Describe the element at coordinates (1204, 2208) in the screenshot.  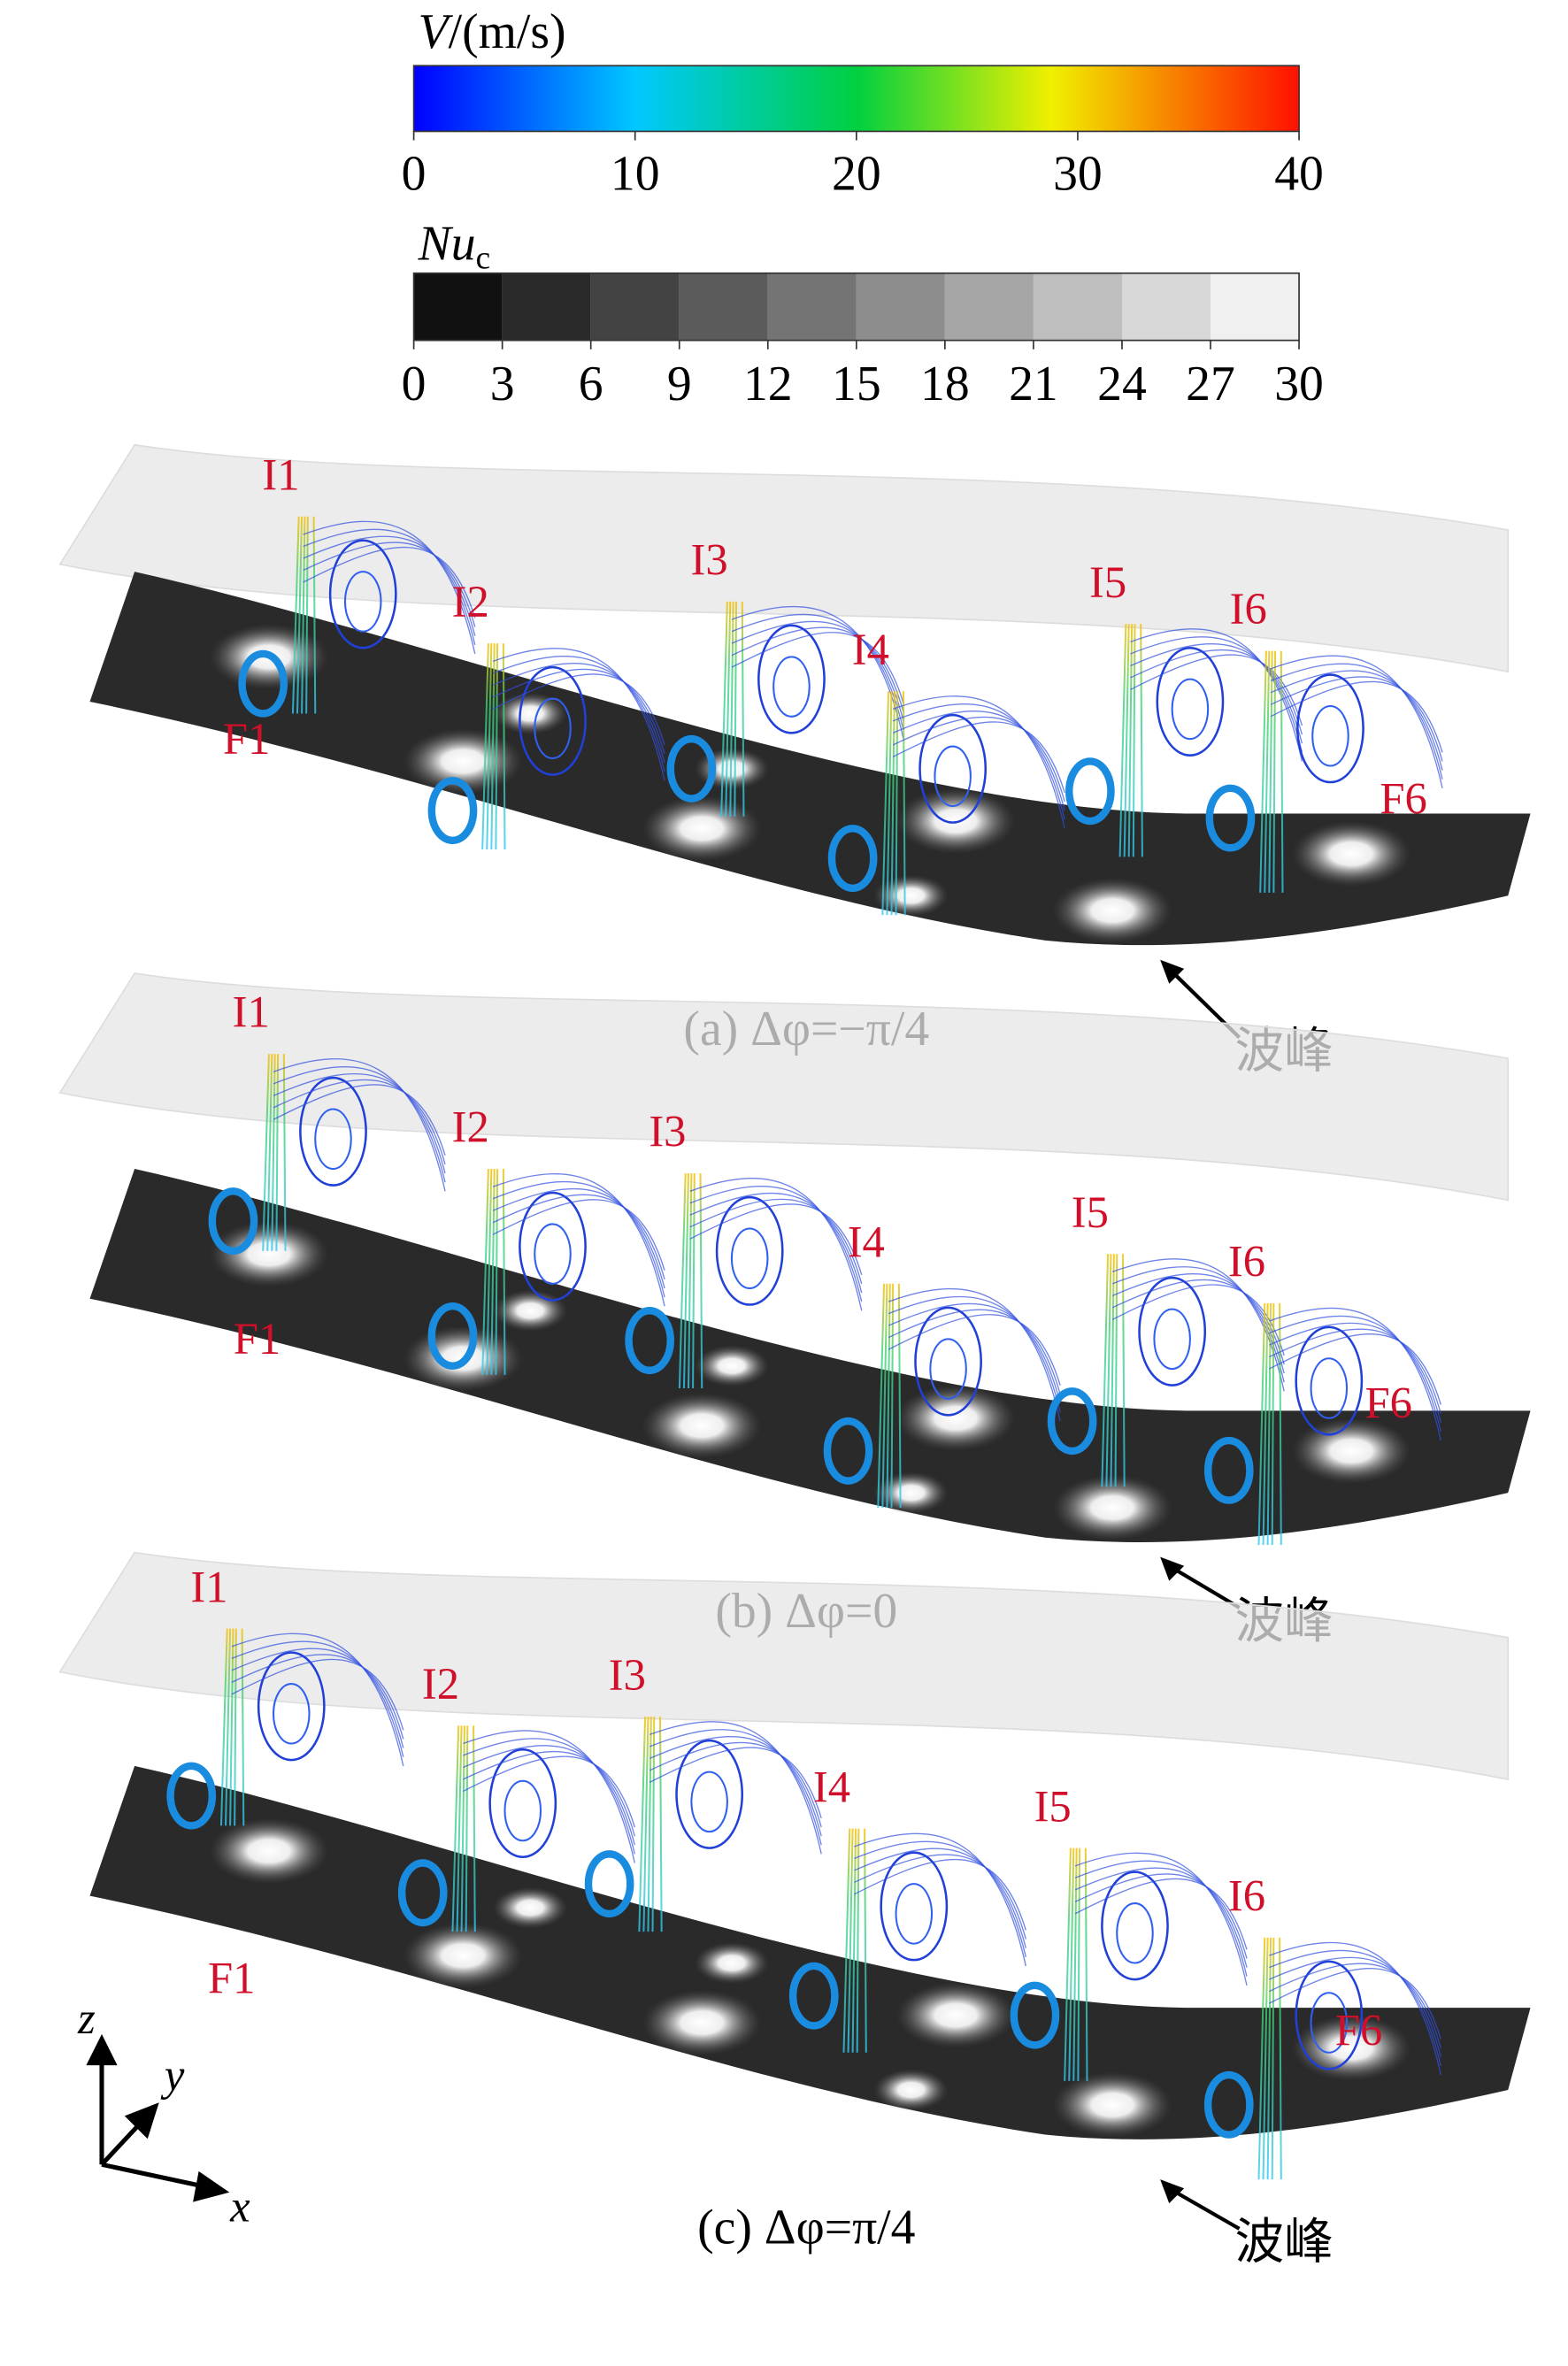
I see `arrow` at that location.